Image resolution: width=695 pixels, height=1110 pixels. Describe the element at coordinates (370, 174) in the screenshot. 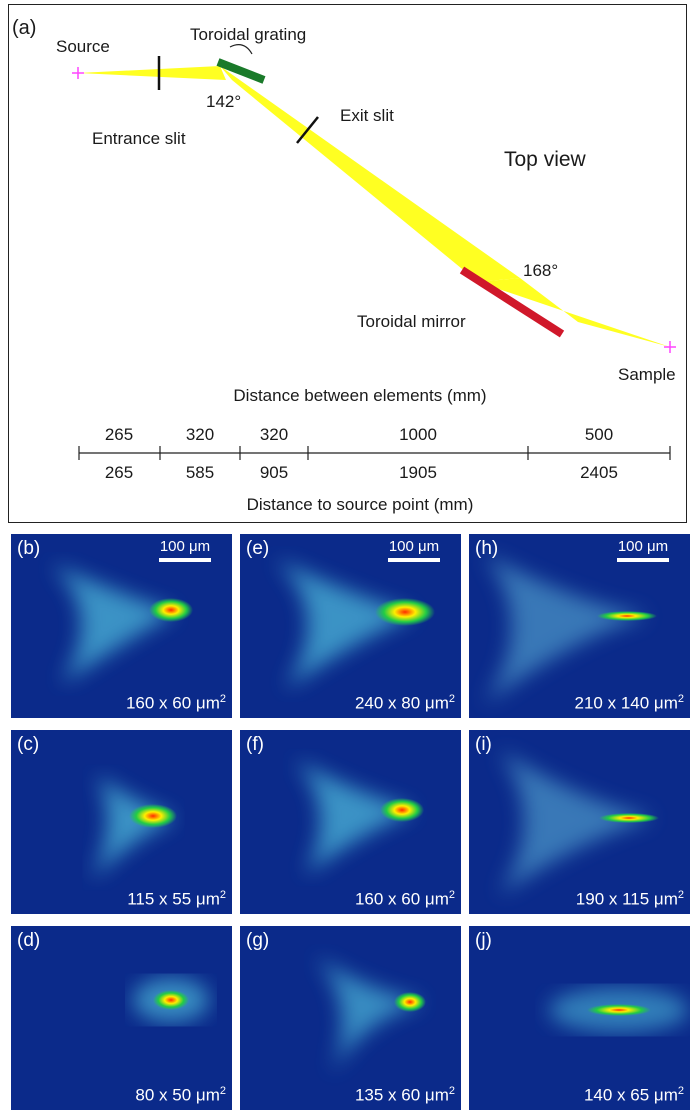

I see `beam-grating-mirror` at that location.